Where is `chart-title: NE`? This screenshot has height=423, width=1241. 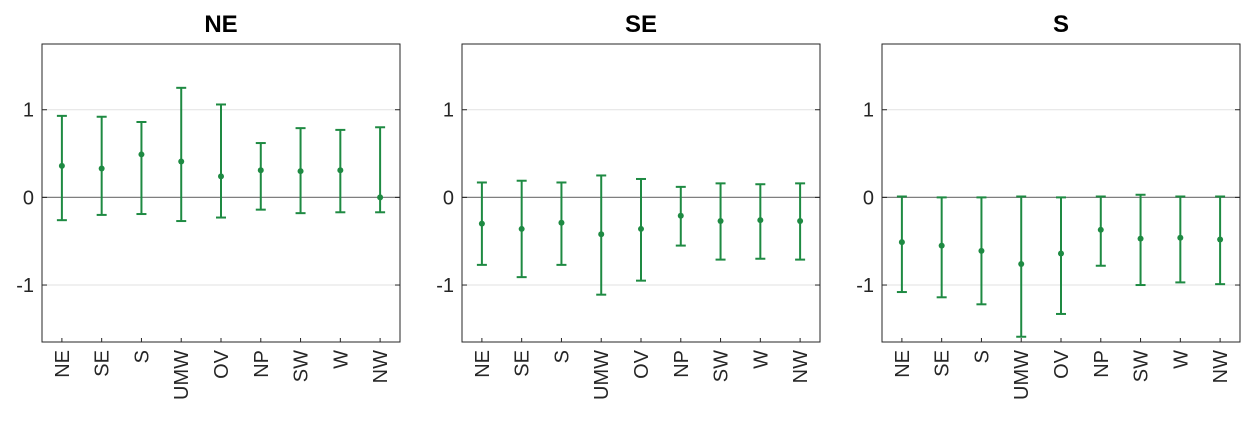
chart-title: NE is located at coordinates (220, 24).